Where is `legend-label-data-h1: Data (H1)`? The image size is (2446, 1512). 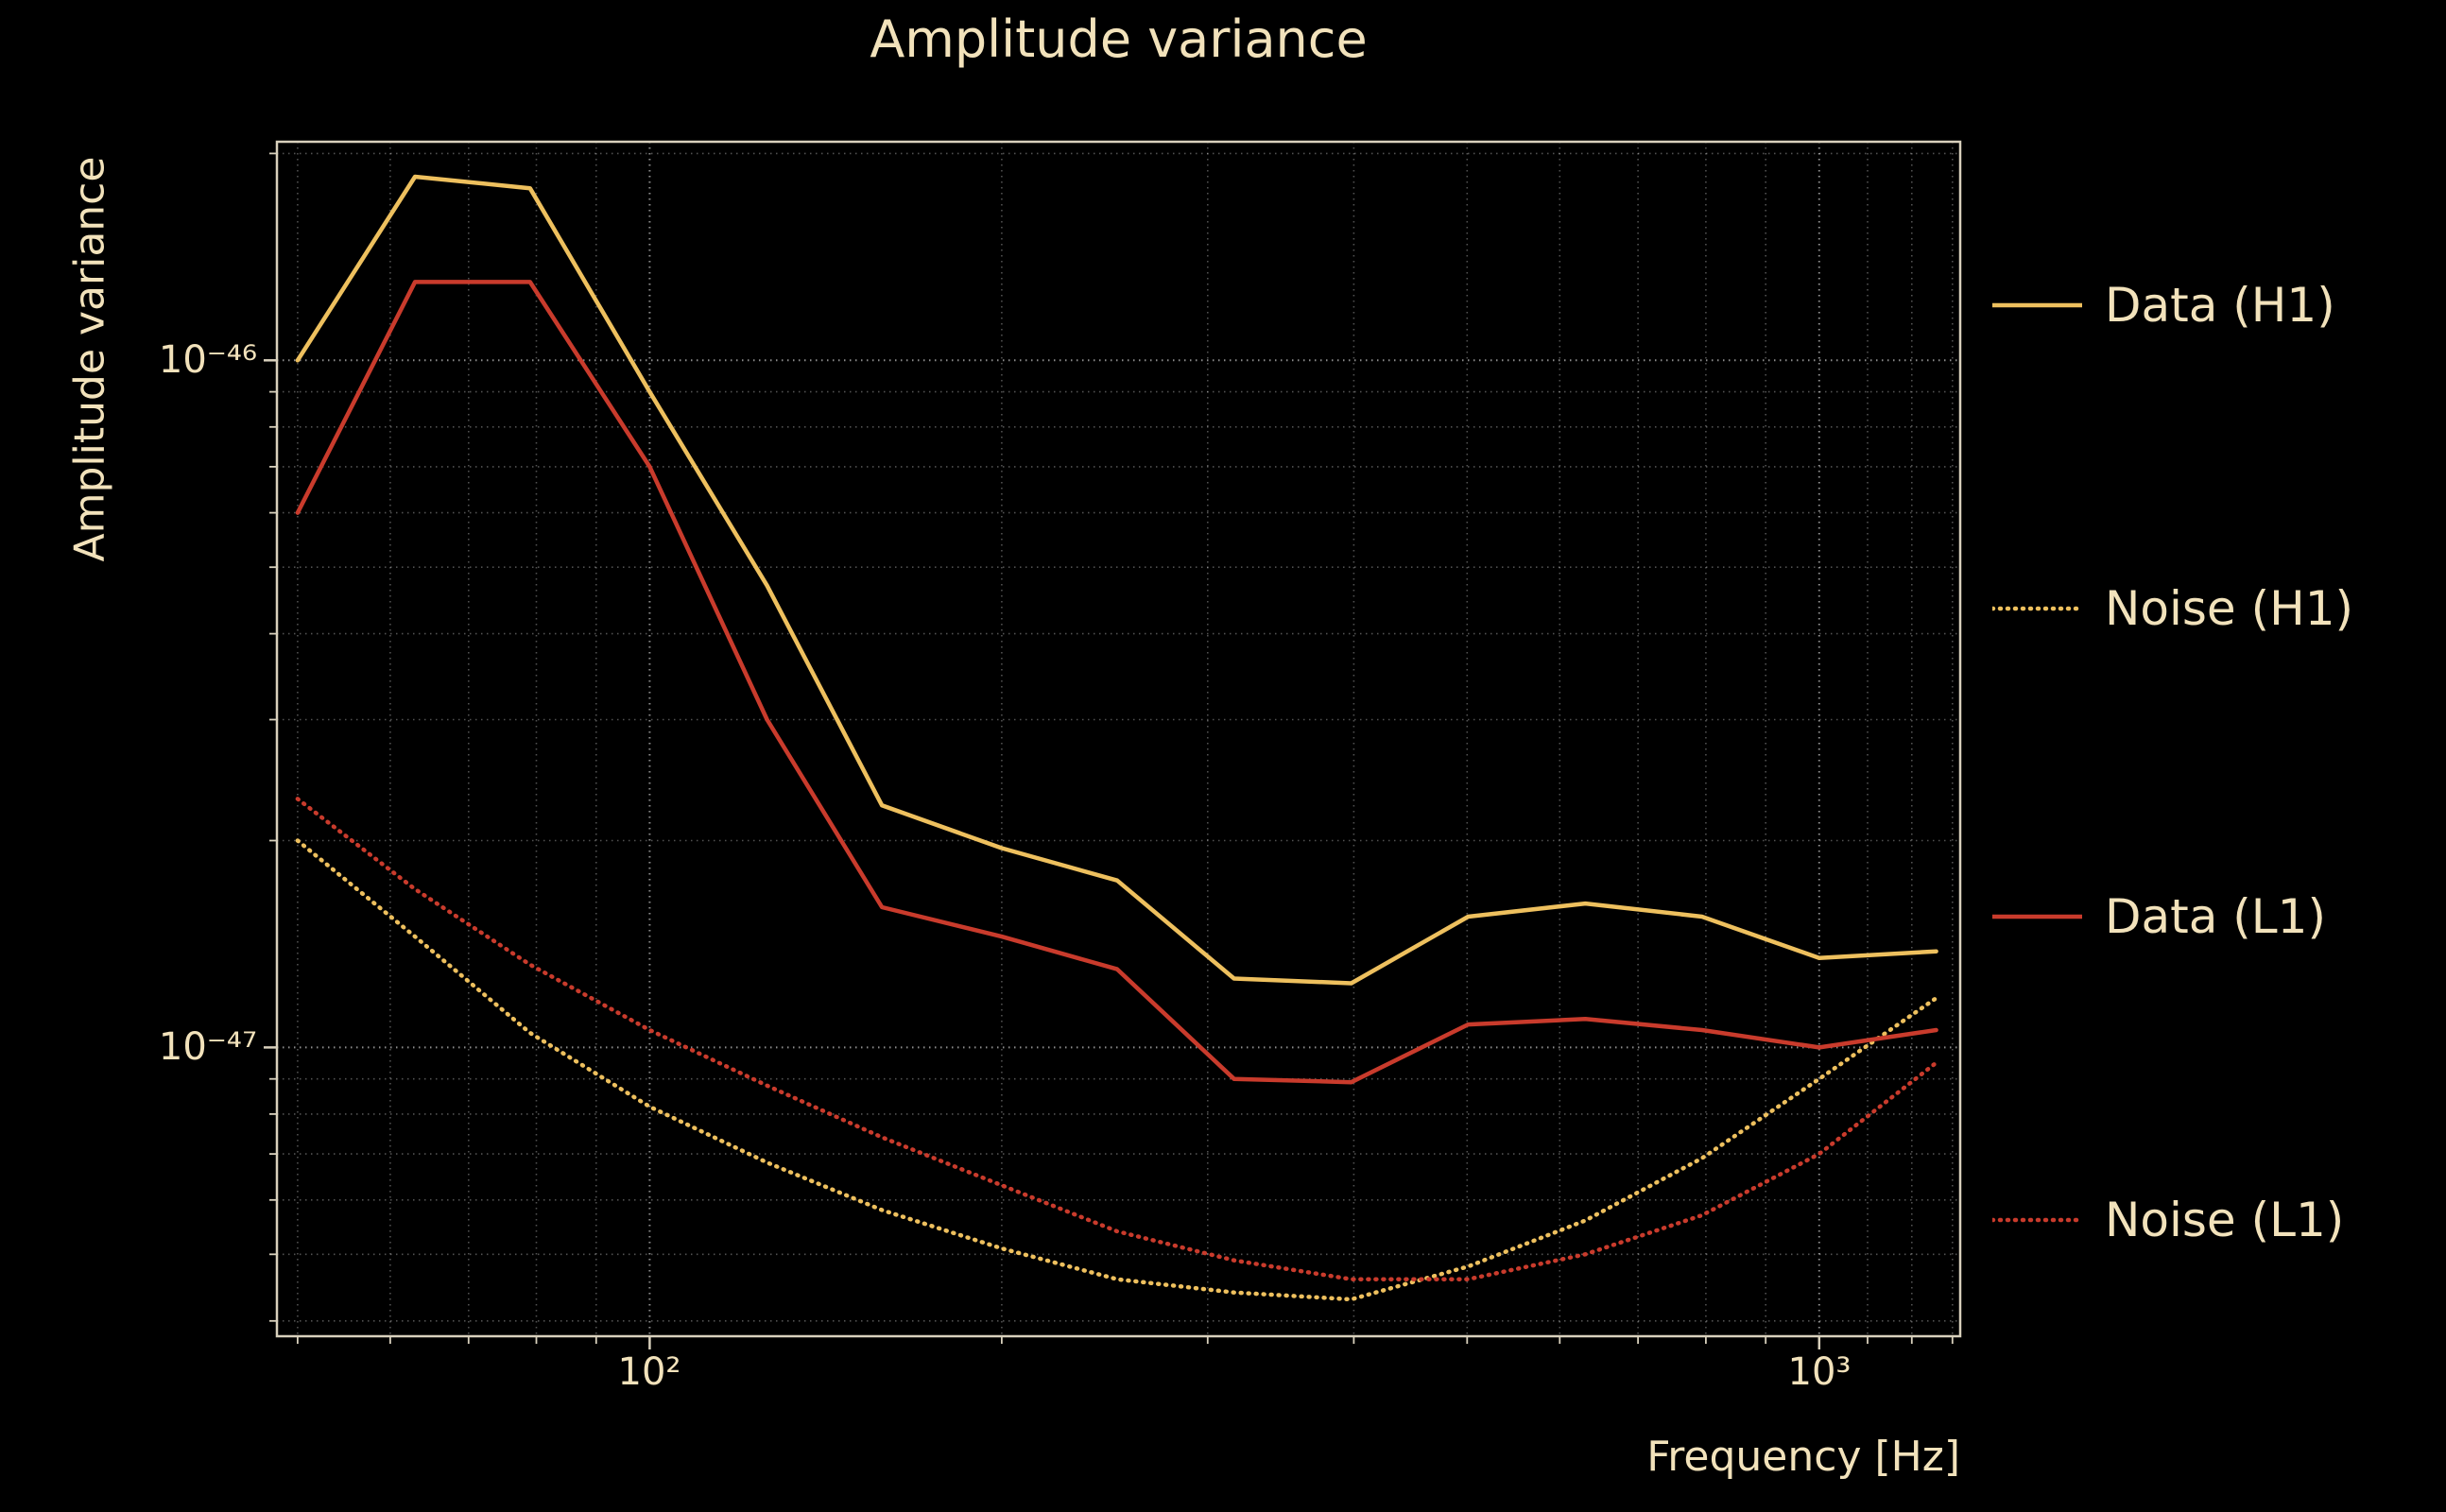 legend-label-data-h1: Data (H1) is located at coordinates (2220, 305).